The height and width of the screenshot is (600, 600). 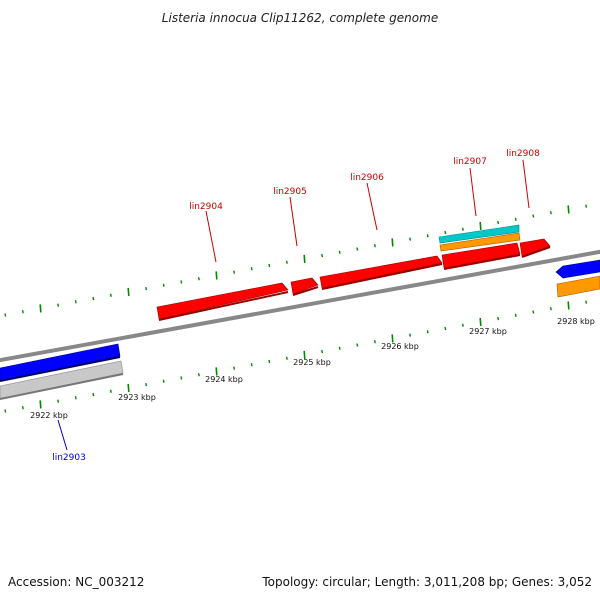 I want to click on axis-label-2925: 2925 kbp, so click(x=312, y=362).